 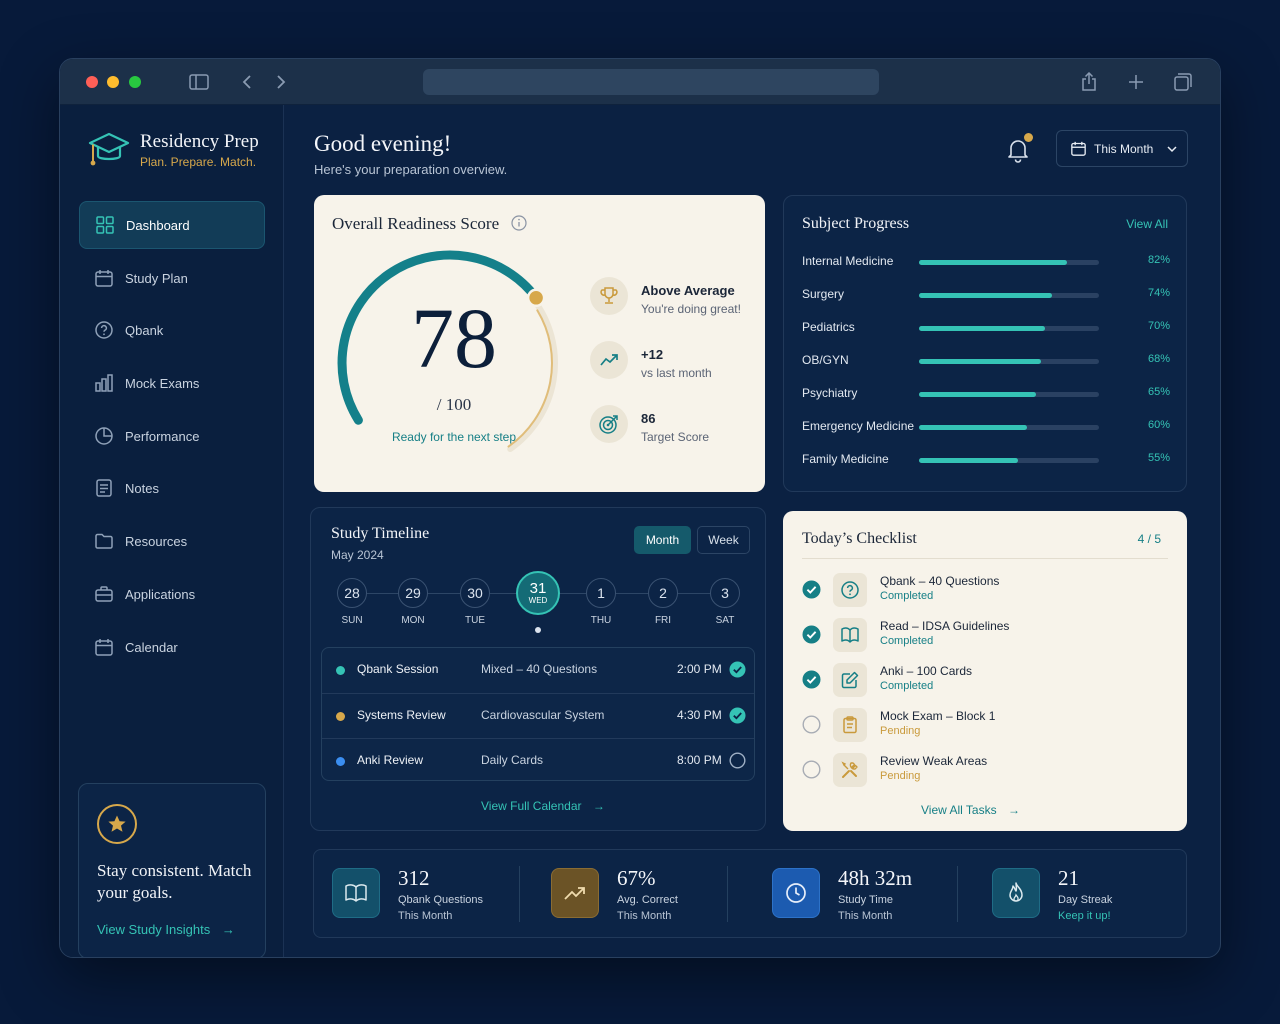 I want to click on checklist-item-status: Completed, so click(x=907, y=641).